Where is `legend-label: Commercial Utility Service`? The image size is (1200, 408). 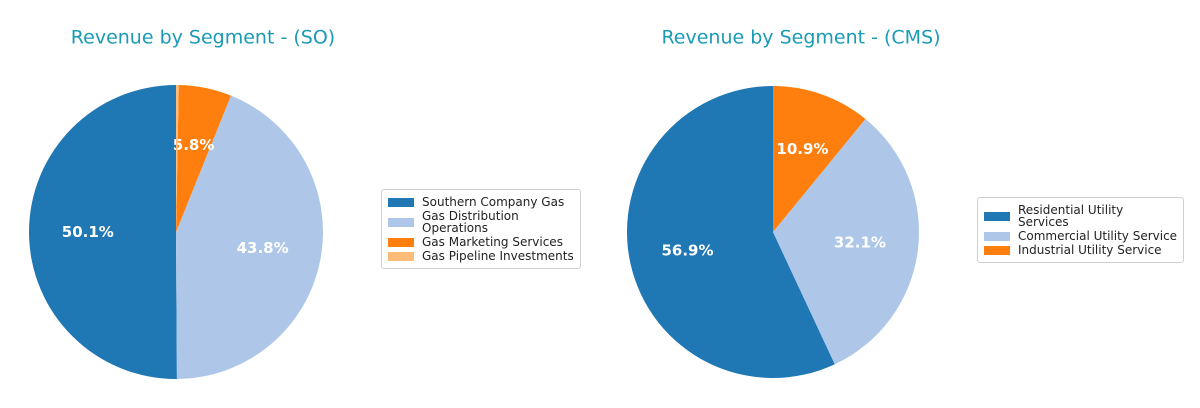
legend-label: Commercial Utility Service is located at coordinates (1098, 236).